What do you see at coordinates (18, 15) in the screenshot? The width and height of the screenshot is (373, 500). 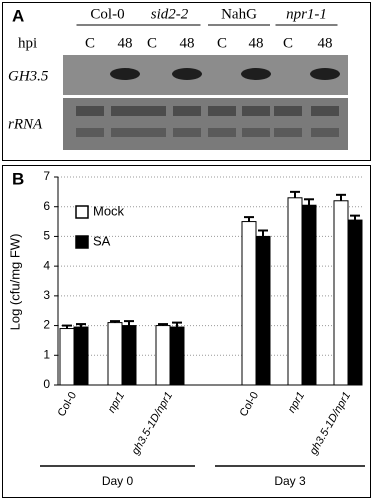 I see `panel-label: A` at bounding box center [18, 15].